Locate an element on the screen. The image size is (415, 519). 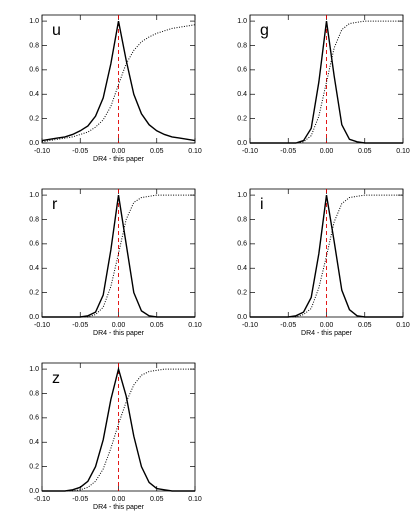
panel-label: r is located at coordinates (55, 204).